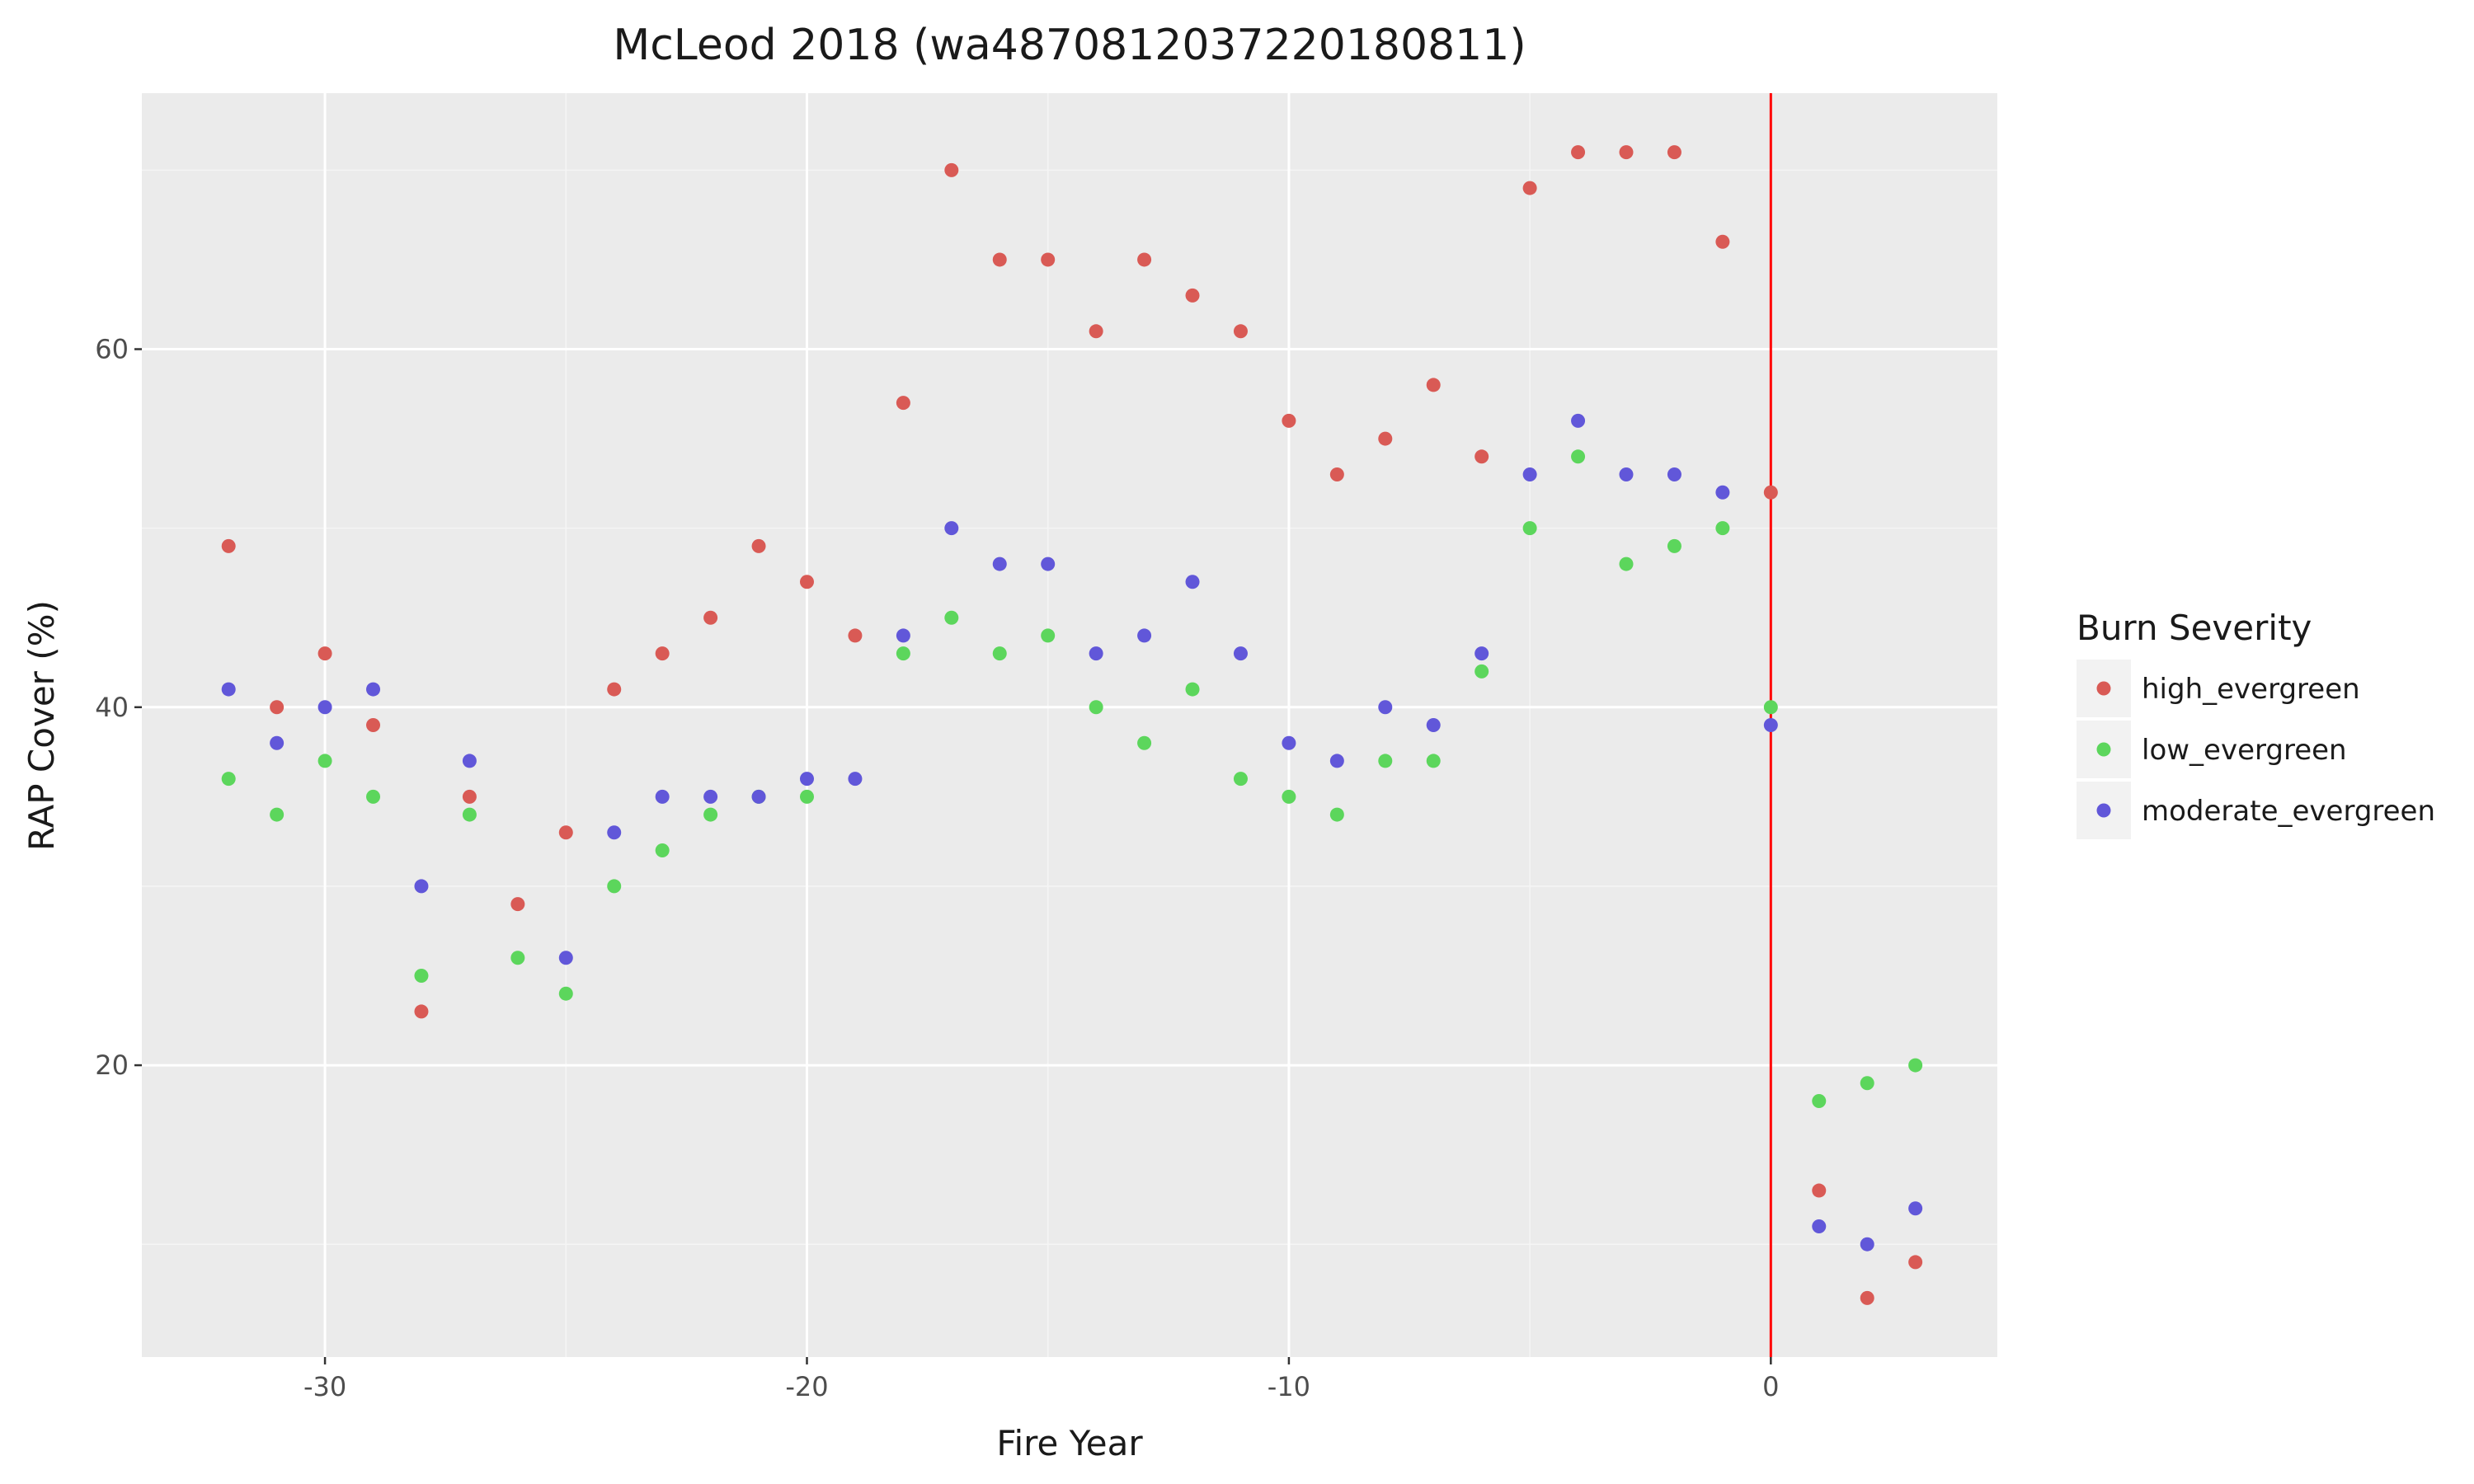  What do you see at coordinates (2194, 628) in the screenshot?
I see `legend-title: Burn Severity` at bounding box center [2194, 628].